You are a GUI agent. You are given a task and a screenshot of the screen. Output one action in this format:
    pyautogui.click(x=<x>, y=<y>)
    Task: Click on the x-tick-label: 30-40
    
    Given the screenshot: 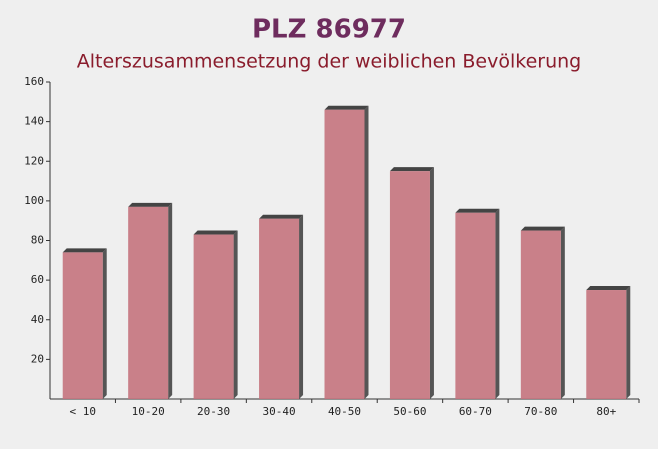 What is the action you would take?
    pyautogui.click(x=278, y=411)
    